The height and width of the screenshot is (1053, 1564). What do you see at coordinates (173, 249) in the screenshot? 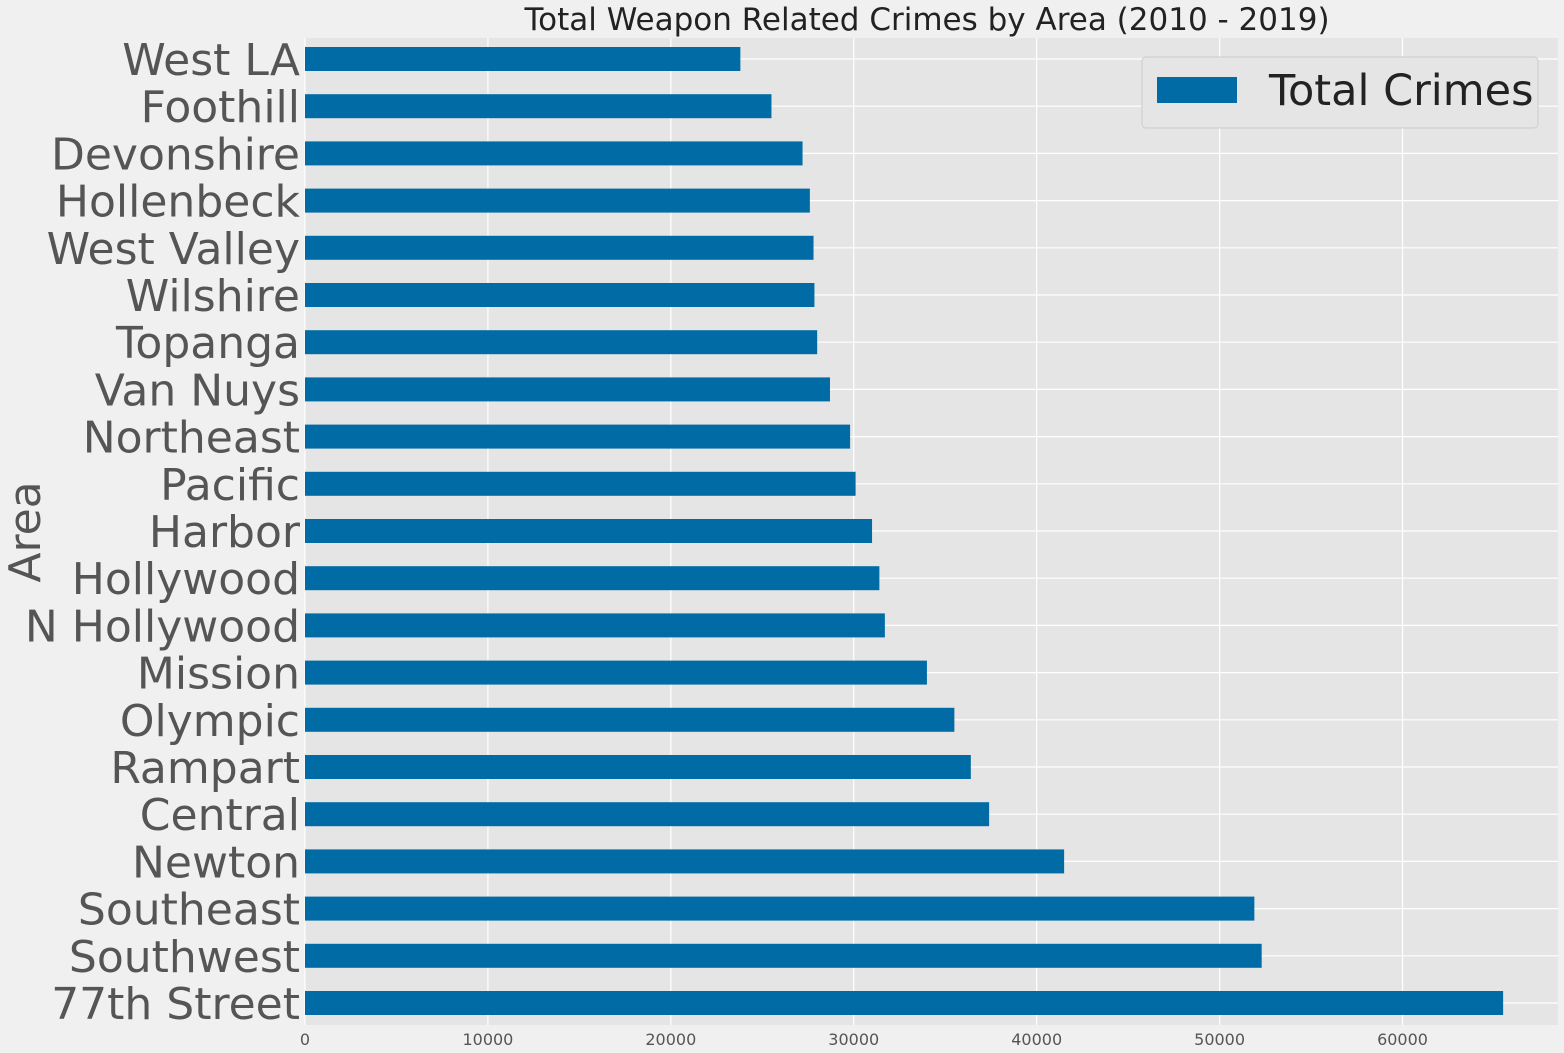
I see `y-tick-label: West Valley` at bounding box center [173, 249].